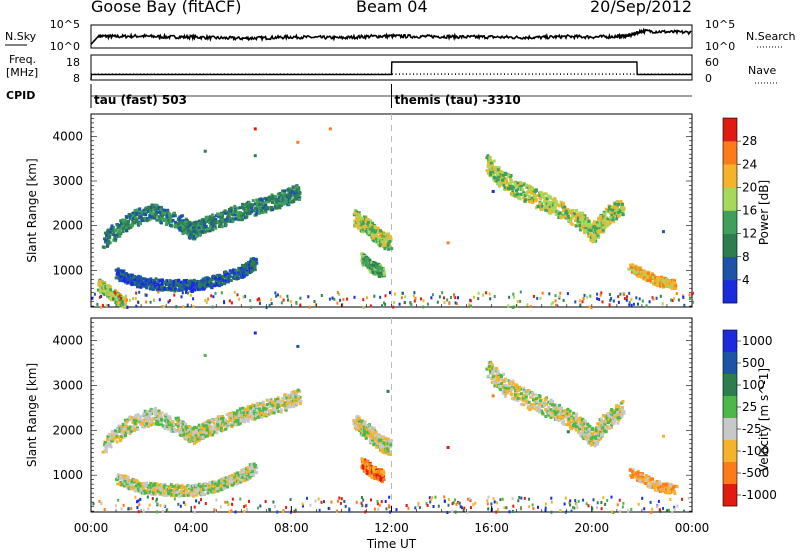 The width and height of the screenshot is (800, 554). Describe the element at coordinates (140, 100) in the screenshot. I see `cpid-segment-label: tau (fast) 503` at that location.